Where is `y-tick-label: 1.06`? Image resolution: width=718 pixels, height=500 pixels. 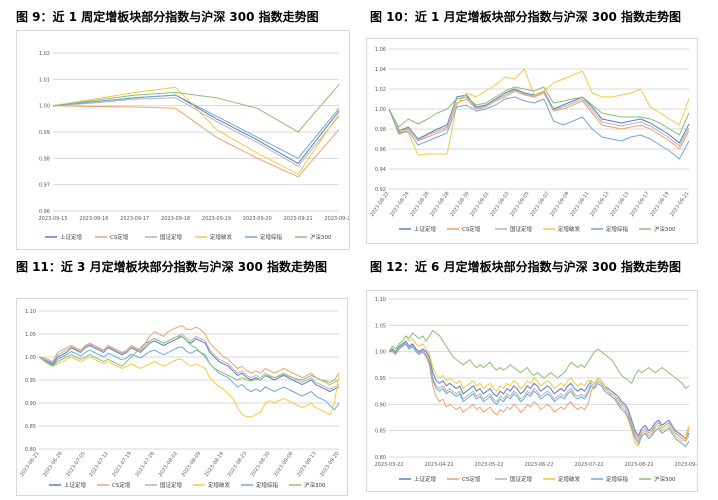
y-tick-label: 1.06 is located at coordinates (380, 50).